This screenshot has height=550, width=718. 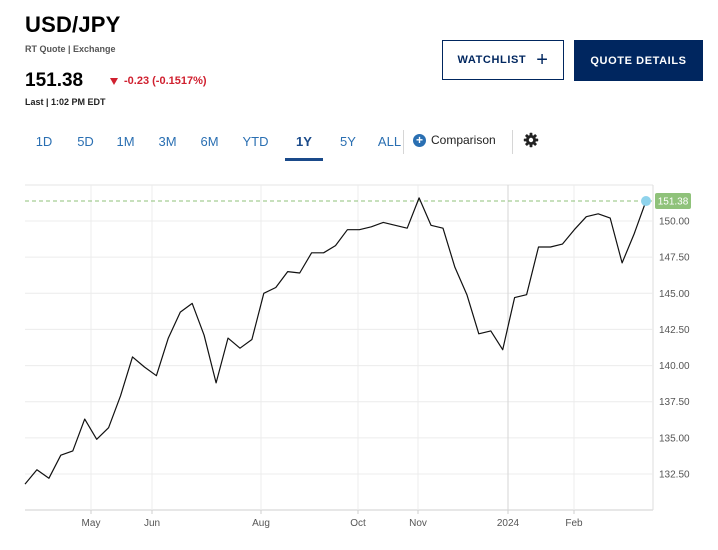 I want to click on comparison-button: + Comparison, so click(x=454, y=140).